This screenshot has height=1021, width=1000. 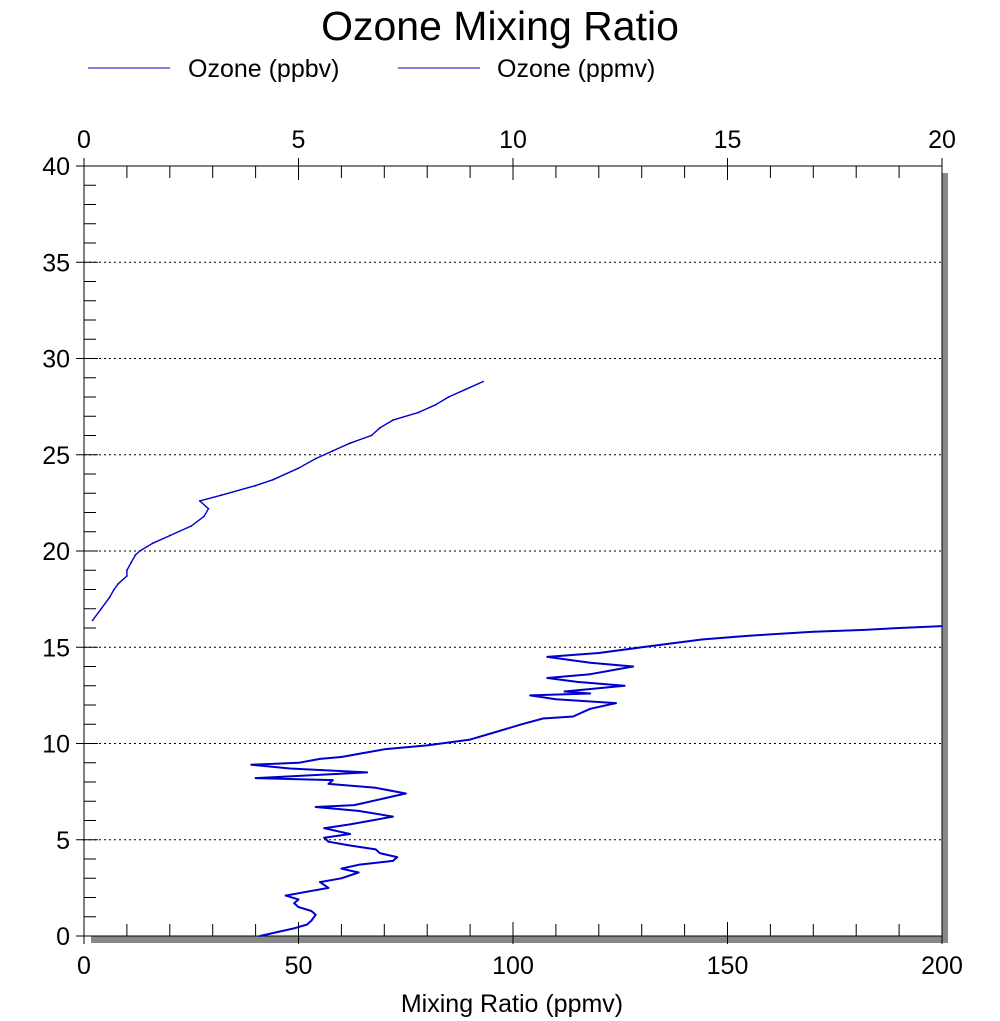 What do you see at coordinates (513, 966) in the screenshot?
I see `x-bottom-tick-label: 100` at bounding box center [513, 966].